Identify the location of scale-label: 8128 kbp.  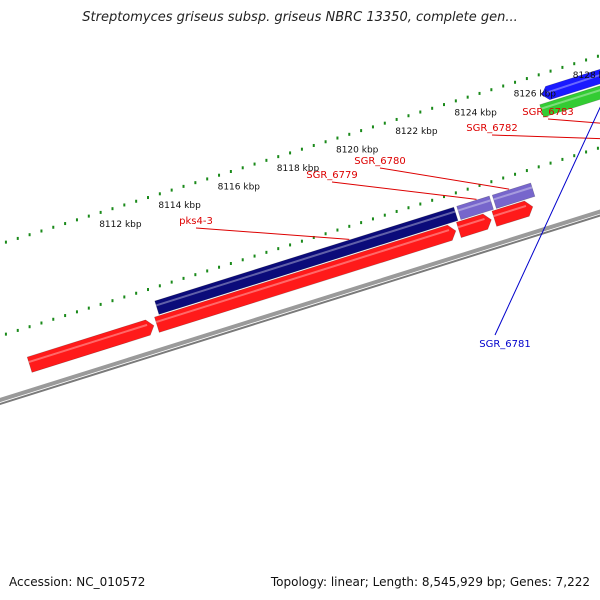
(586, 76).